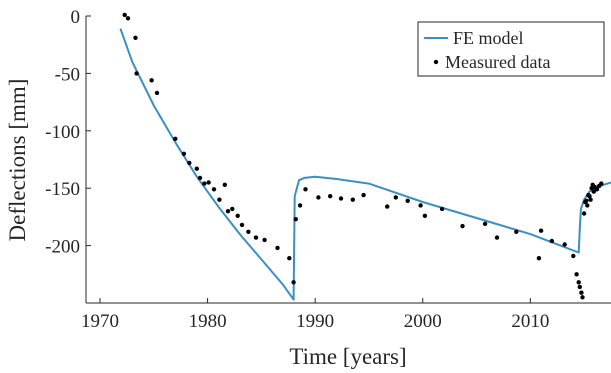 The image size is (611, 373). I want to click on x-tick-label: 1970, so click(100, 321).